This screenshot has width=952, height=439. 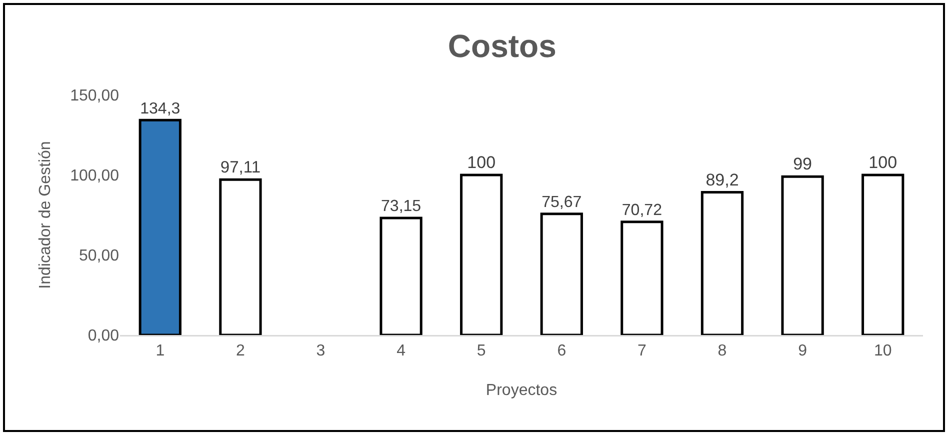 I want to click on data-label: 70,72, so click(x=642, y=210).